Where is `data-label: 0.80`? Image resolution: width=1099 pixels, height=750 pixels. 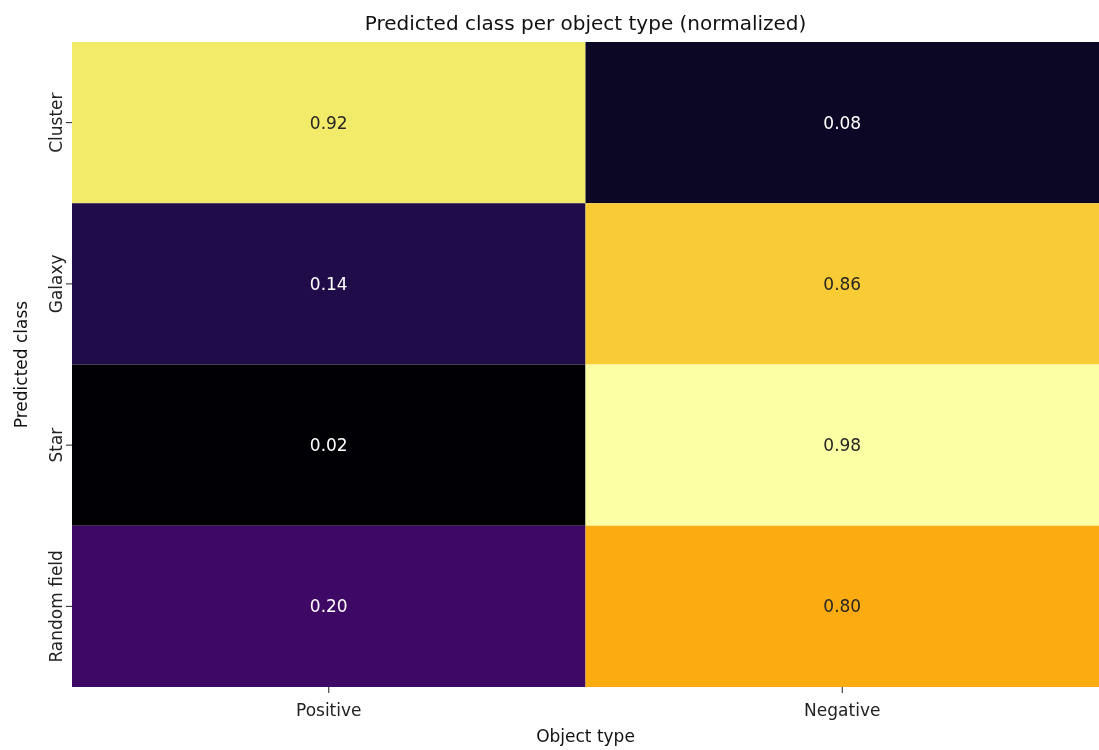
data-label: 0.80 is located at coordinates (842, 606).